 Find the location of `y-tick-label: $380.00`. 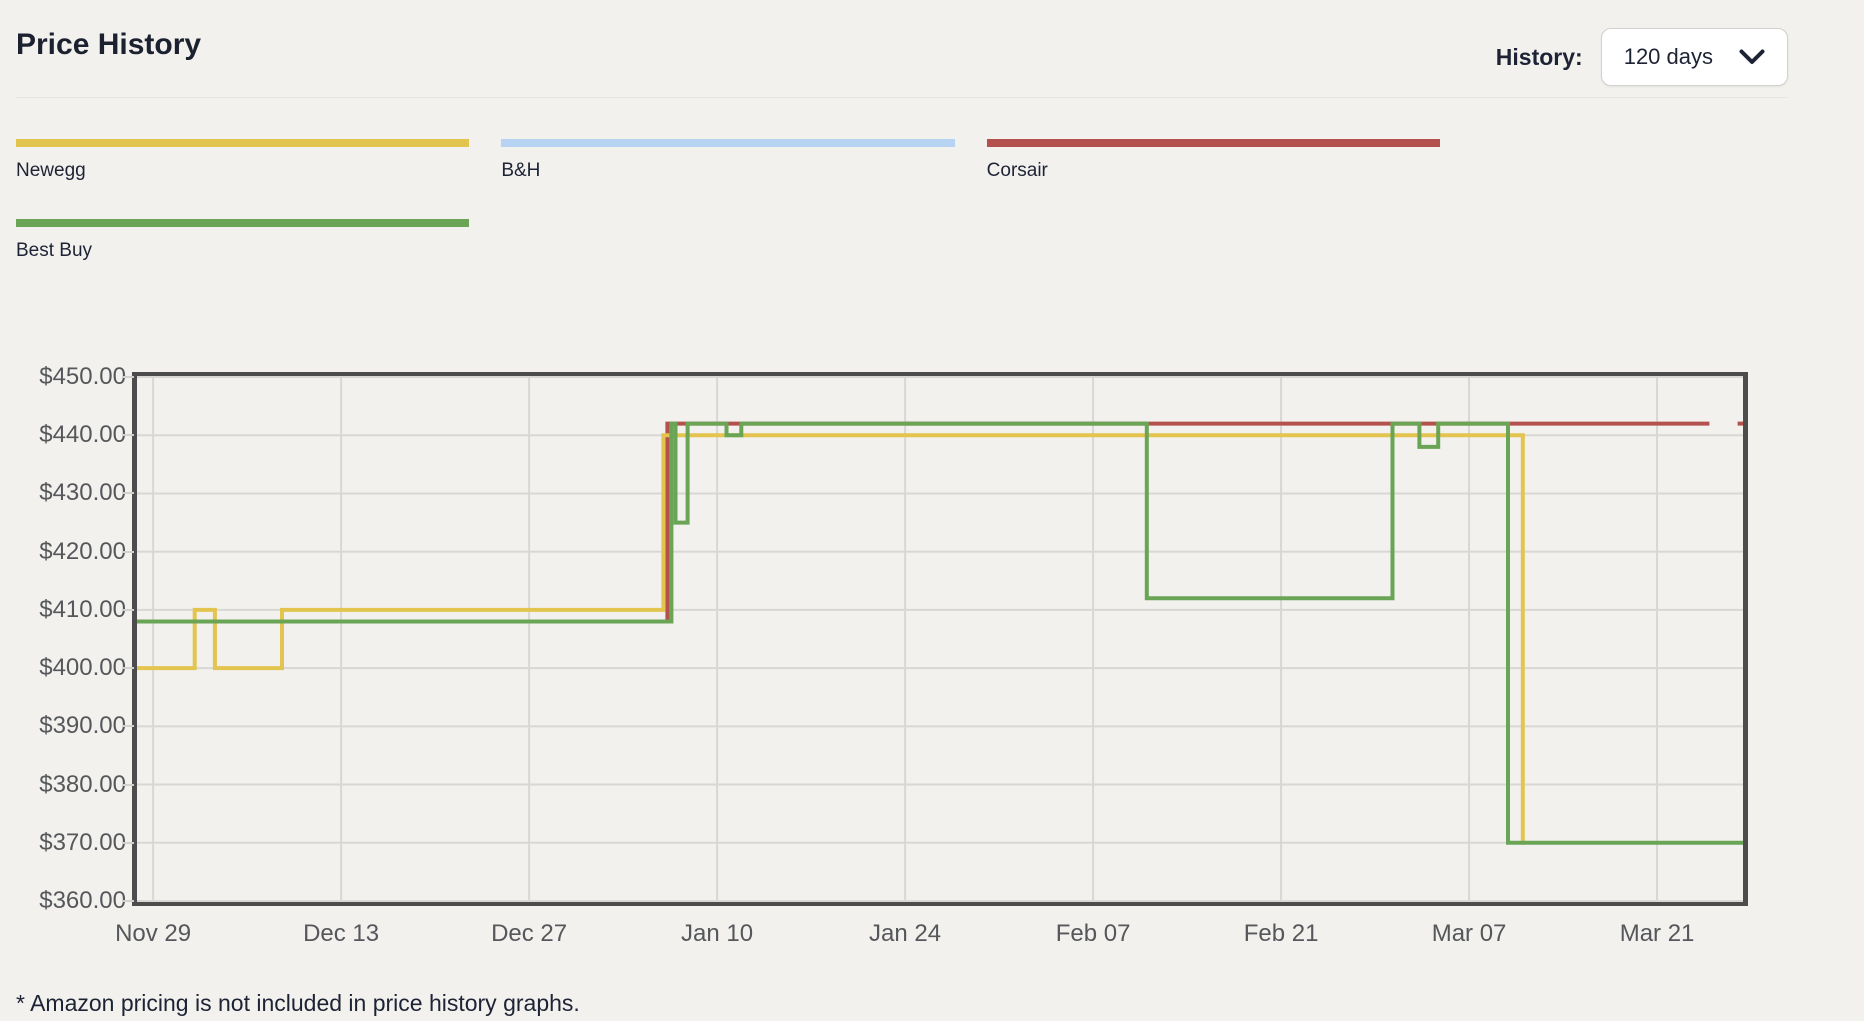

y-tick-label: $380.00 is located at coordinates (82, 784).